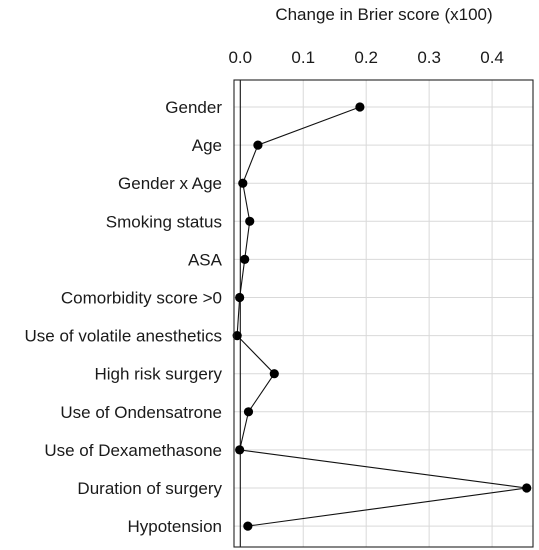 The height and width of the screenshot is (550, 539). I want to click on x-tick-label: 0.2, so click(366, 57).